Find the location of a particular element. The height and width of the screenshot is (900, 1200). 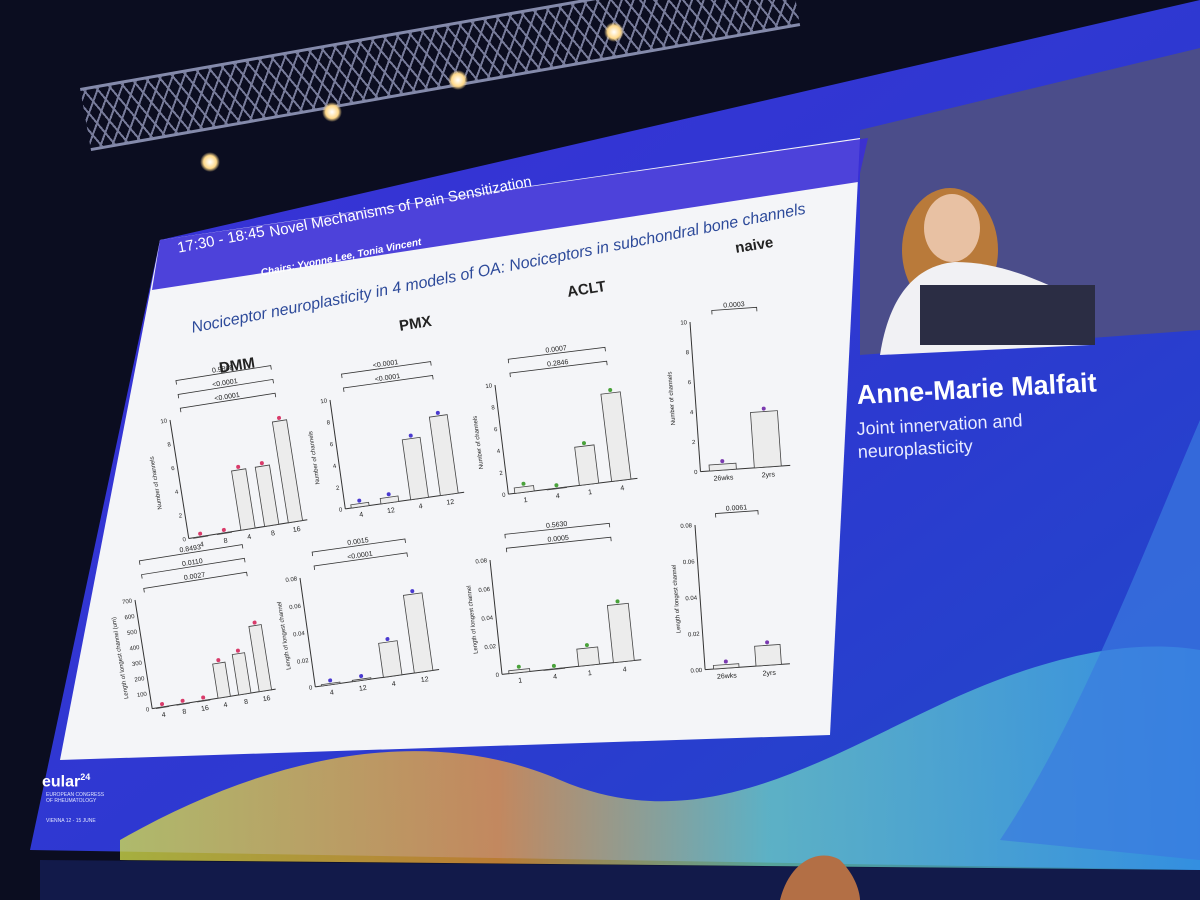

y-tick-label: 700 is located at coordinates (127, 602).